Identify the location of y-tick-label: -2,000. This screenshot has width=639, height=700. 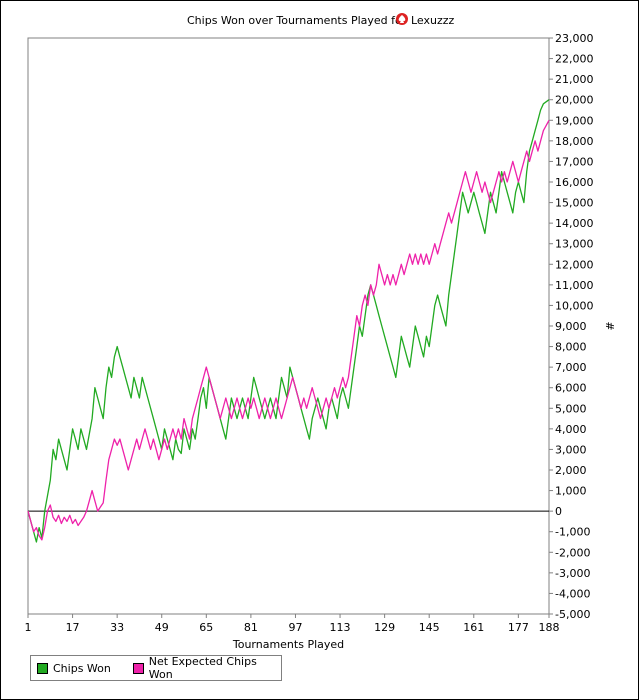
(572, 552).